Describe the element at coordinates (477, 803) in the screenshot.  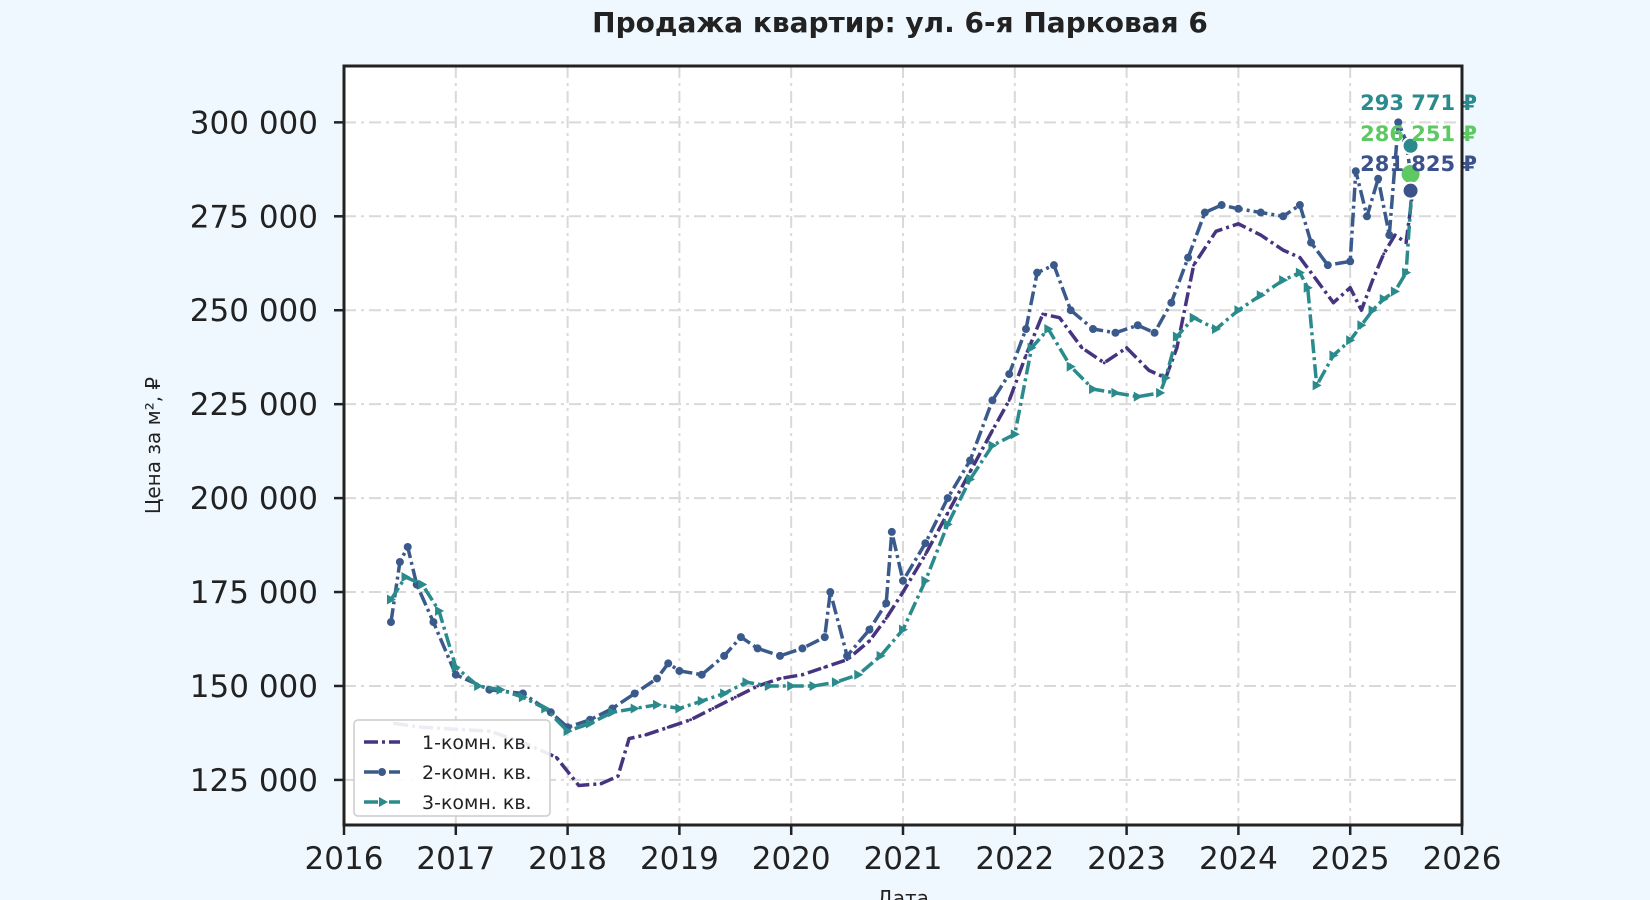
I see `legend-label: 3-комн. кв.` at that location.